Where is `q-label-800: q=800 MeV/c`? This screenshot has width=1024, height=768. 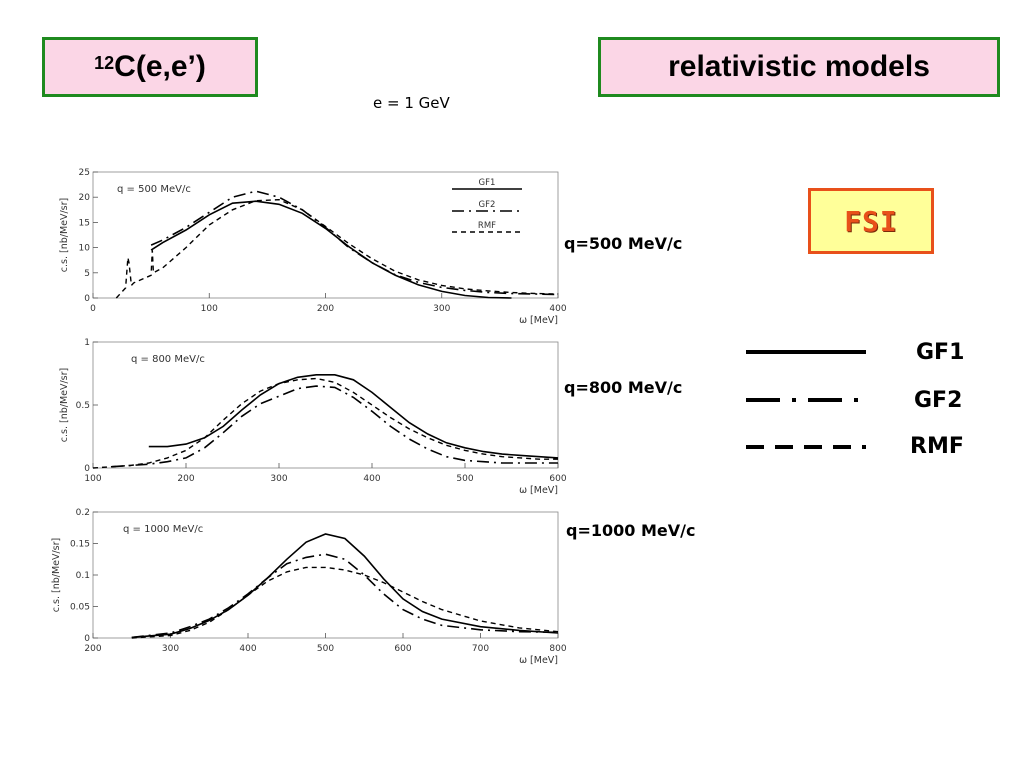 q-label-800: q=800 MeV/c is located at coordinates (623, 387).